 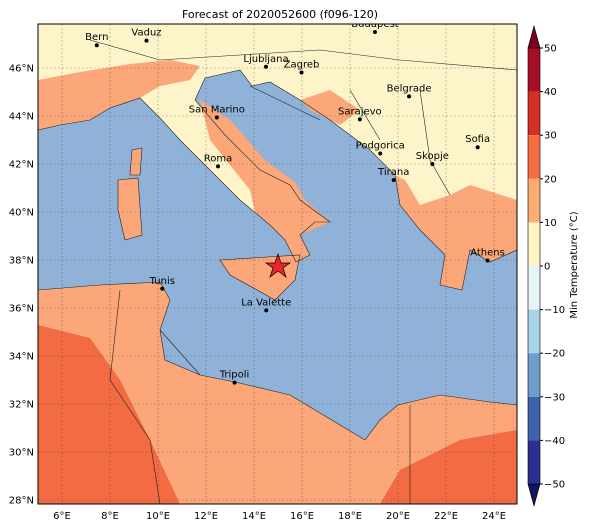 What do you see at coordinates (254, 516) in the screenshot?
I see `x-tick-label: 14°E` at bounding box center [254, 516].